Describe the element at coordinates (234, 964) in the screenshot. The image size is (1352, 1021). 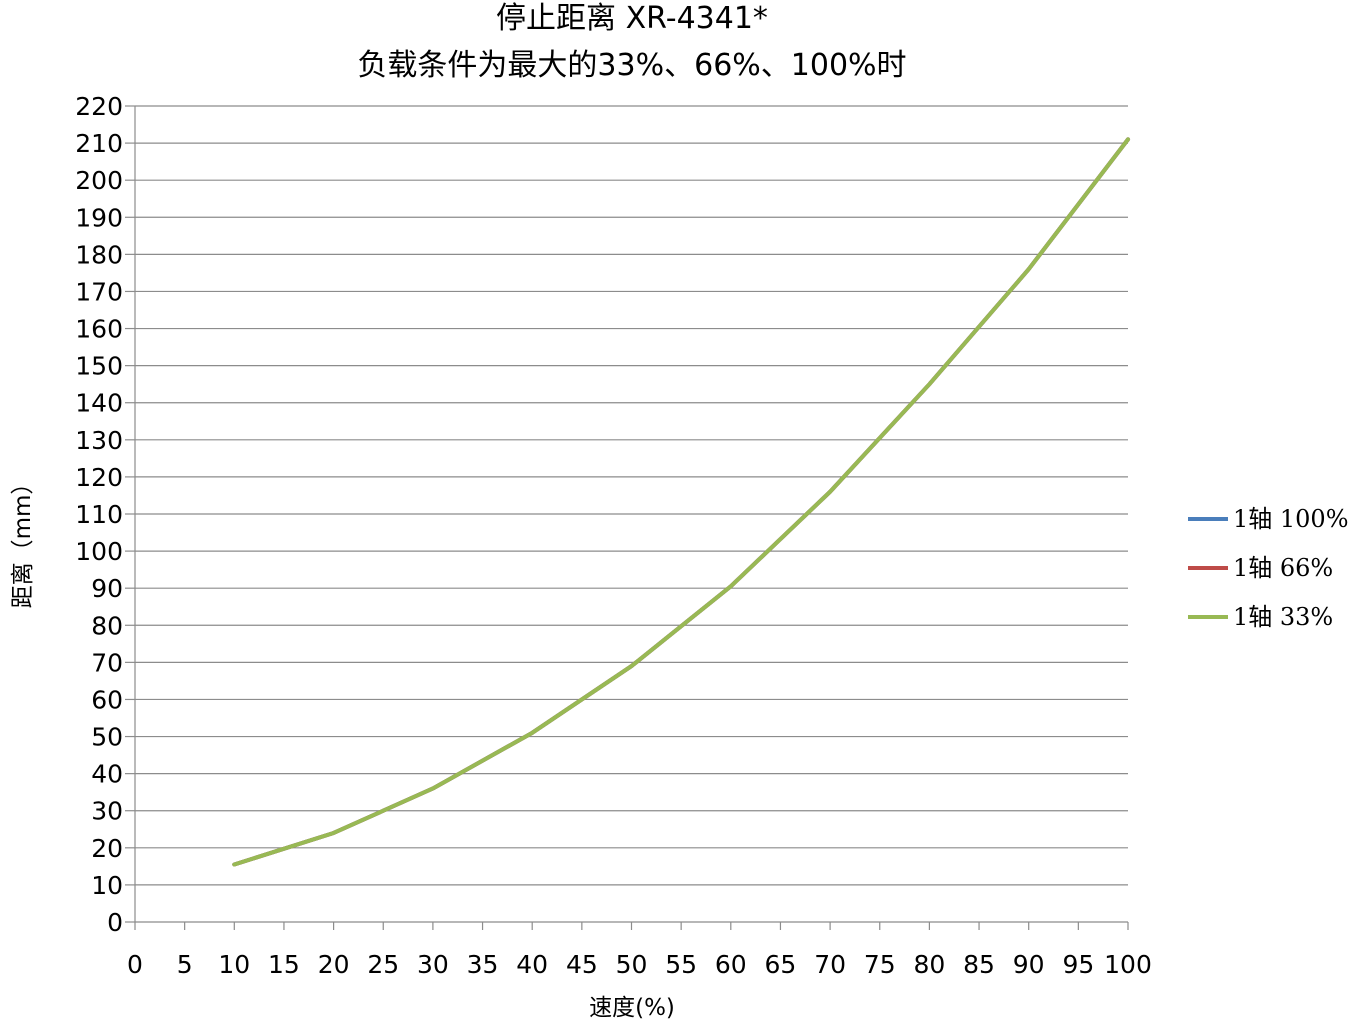
I see `x-tick-label: 10` at that location.